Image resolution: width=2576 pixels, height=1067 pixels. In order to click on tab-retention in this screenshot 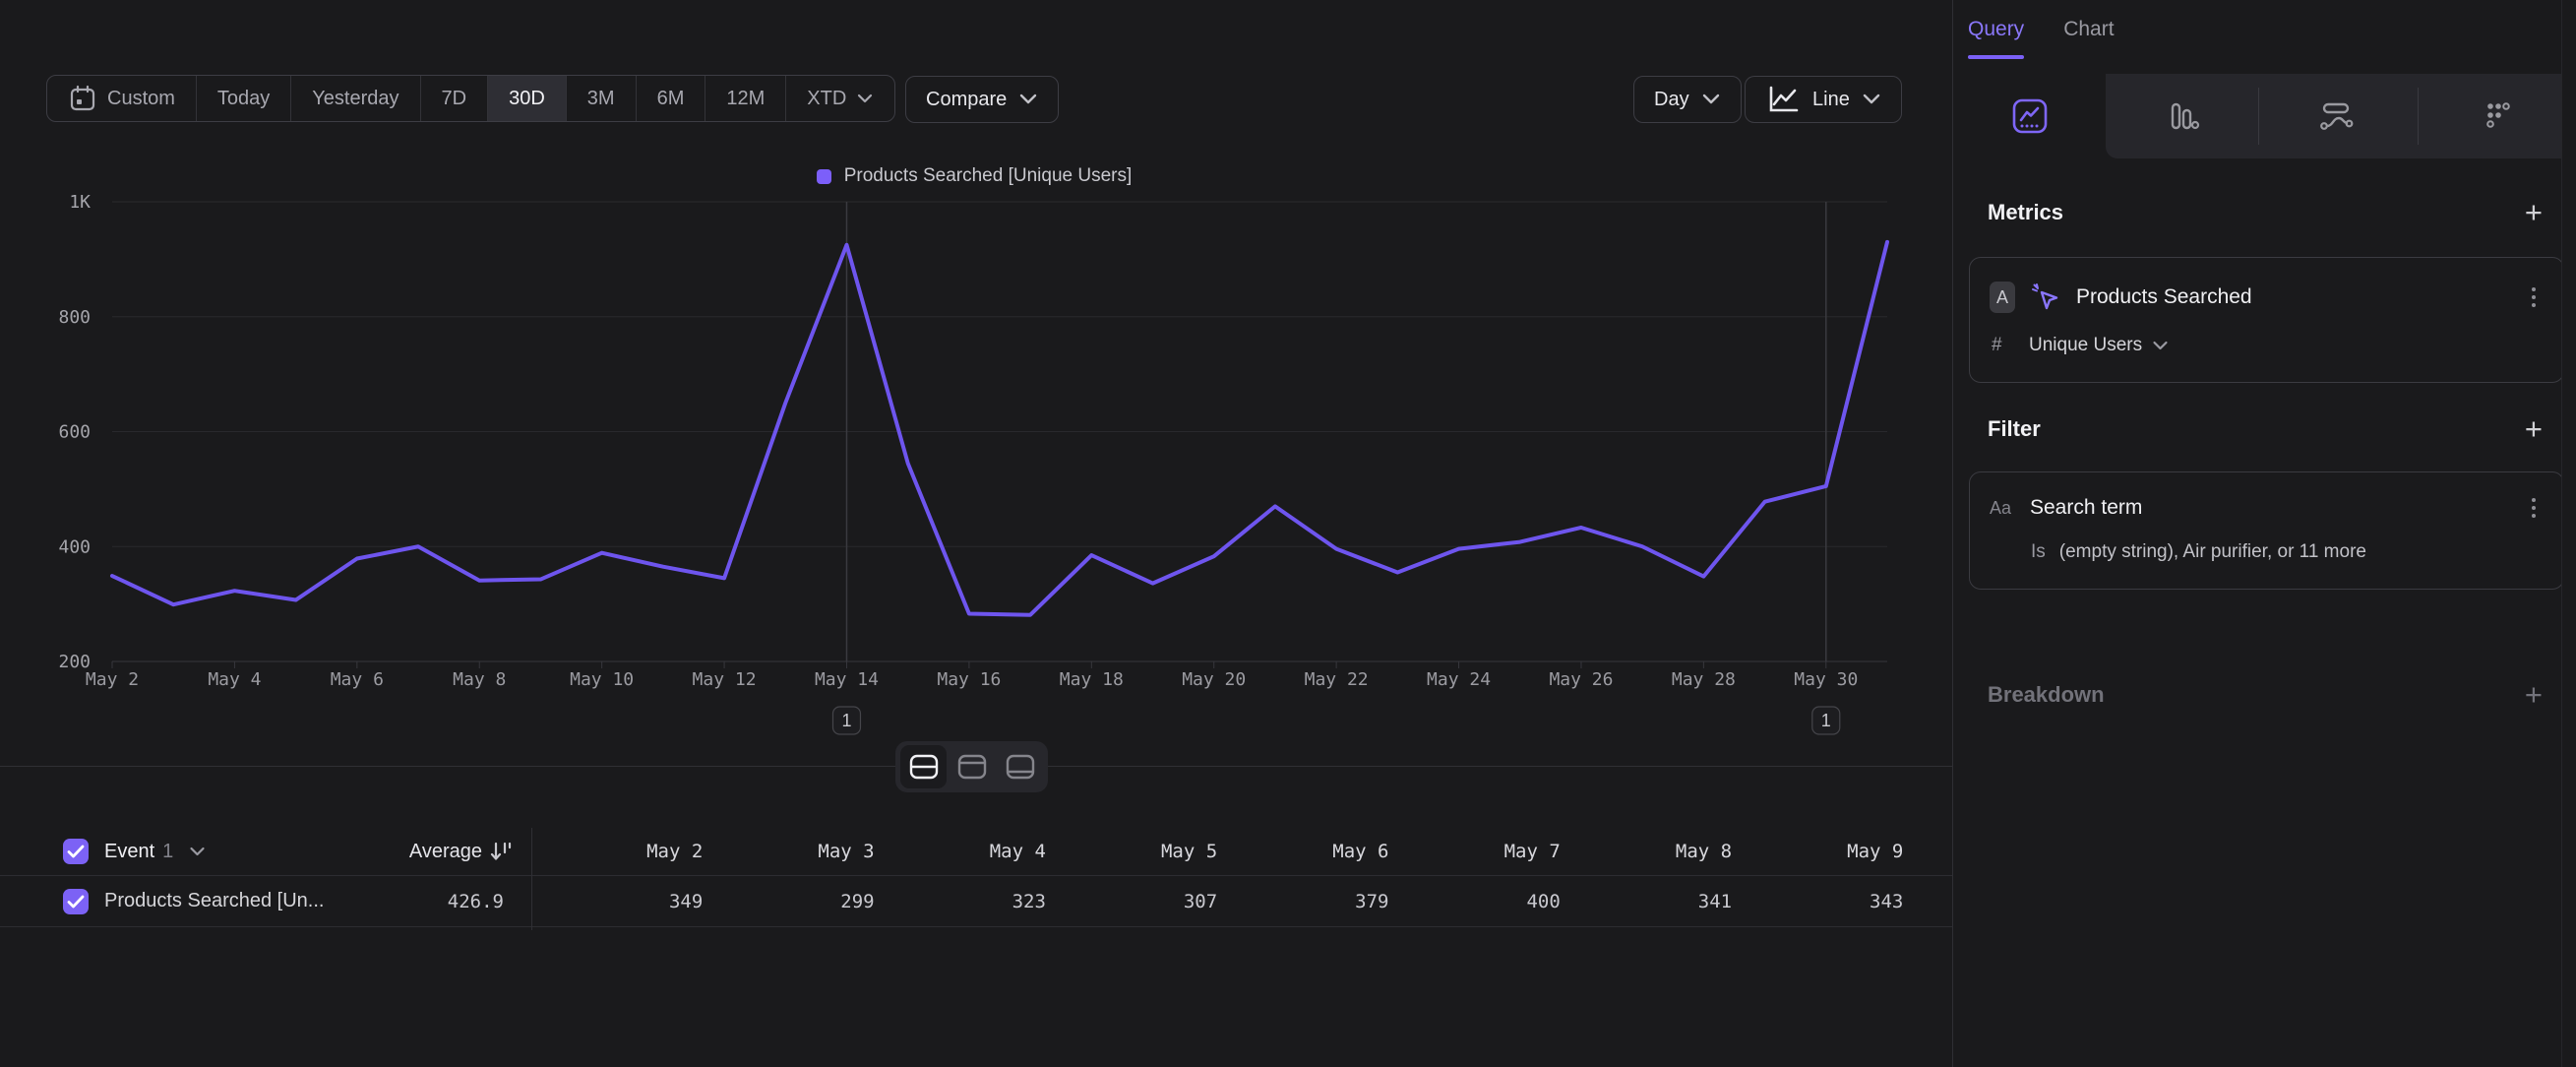, I will do `click(2497, 116)`.